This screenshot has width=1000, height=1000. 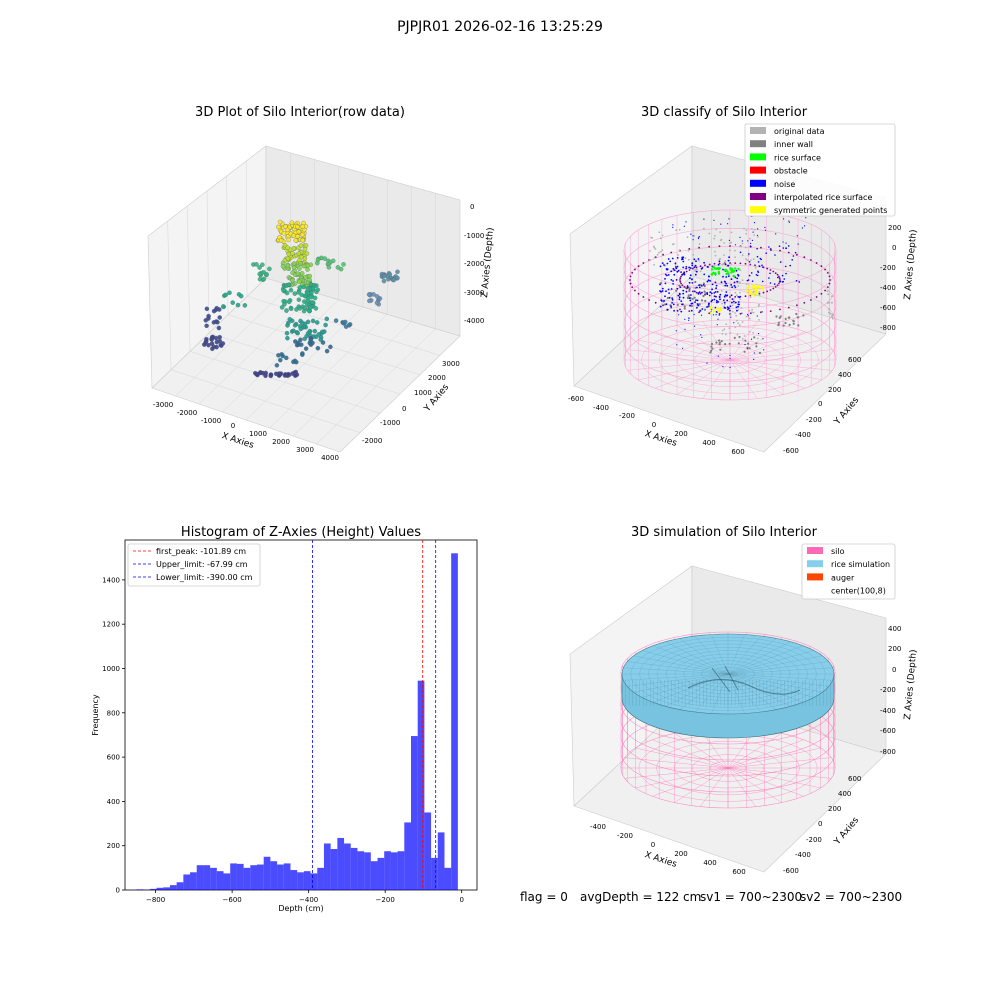 I want to click on x-tick: 400, so click(x=709, y=863).